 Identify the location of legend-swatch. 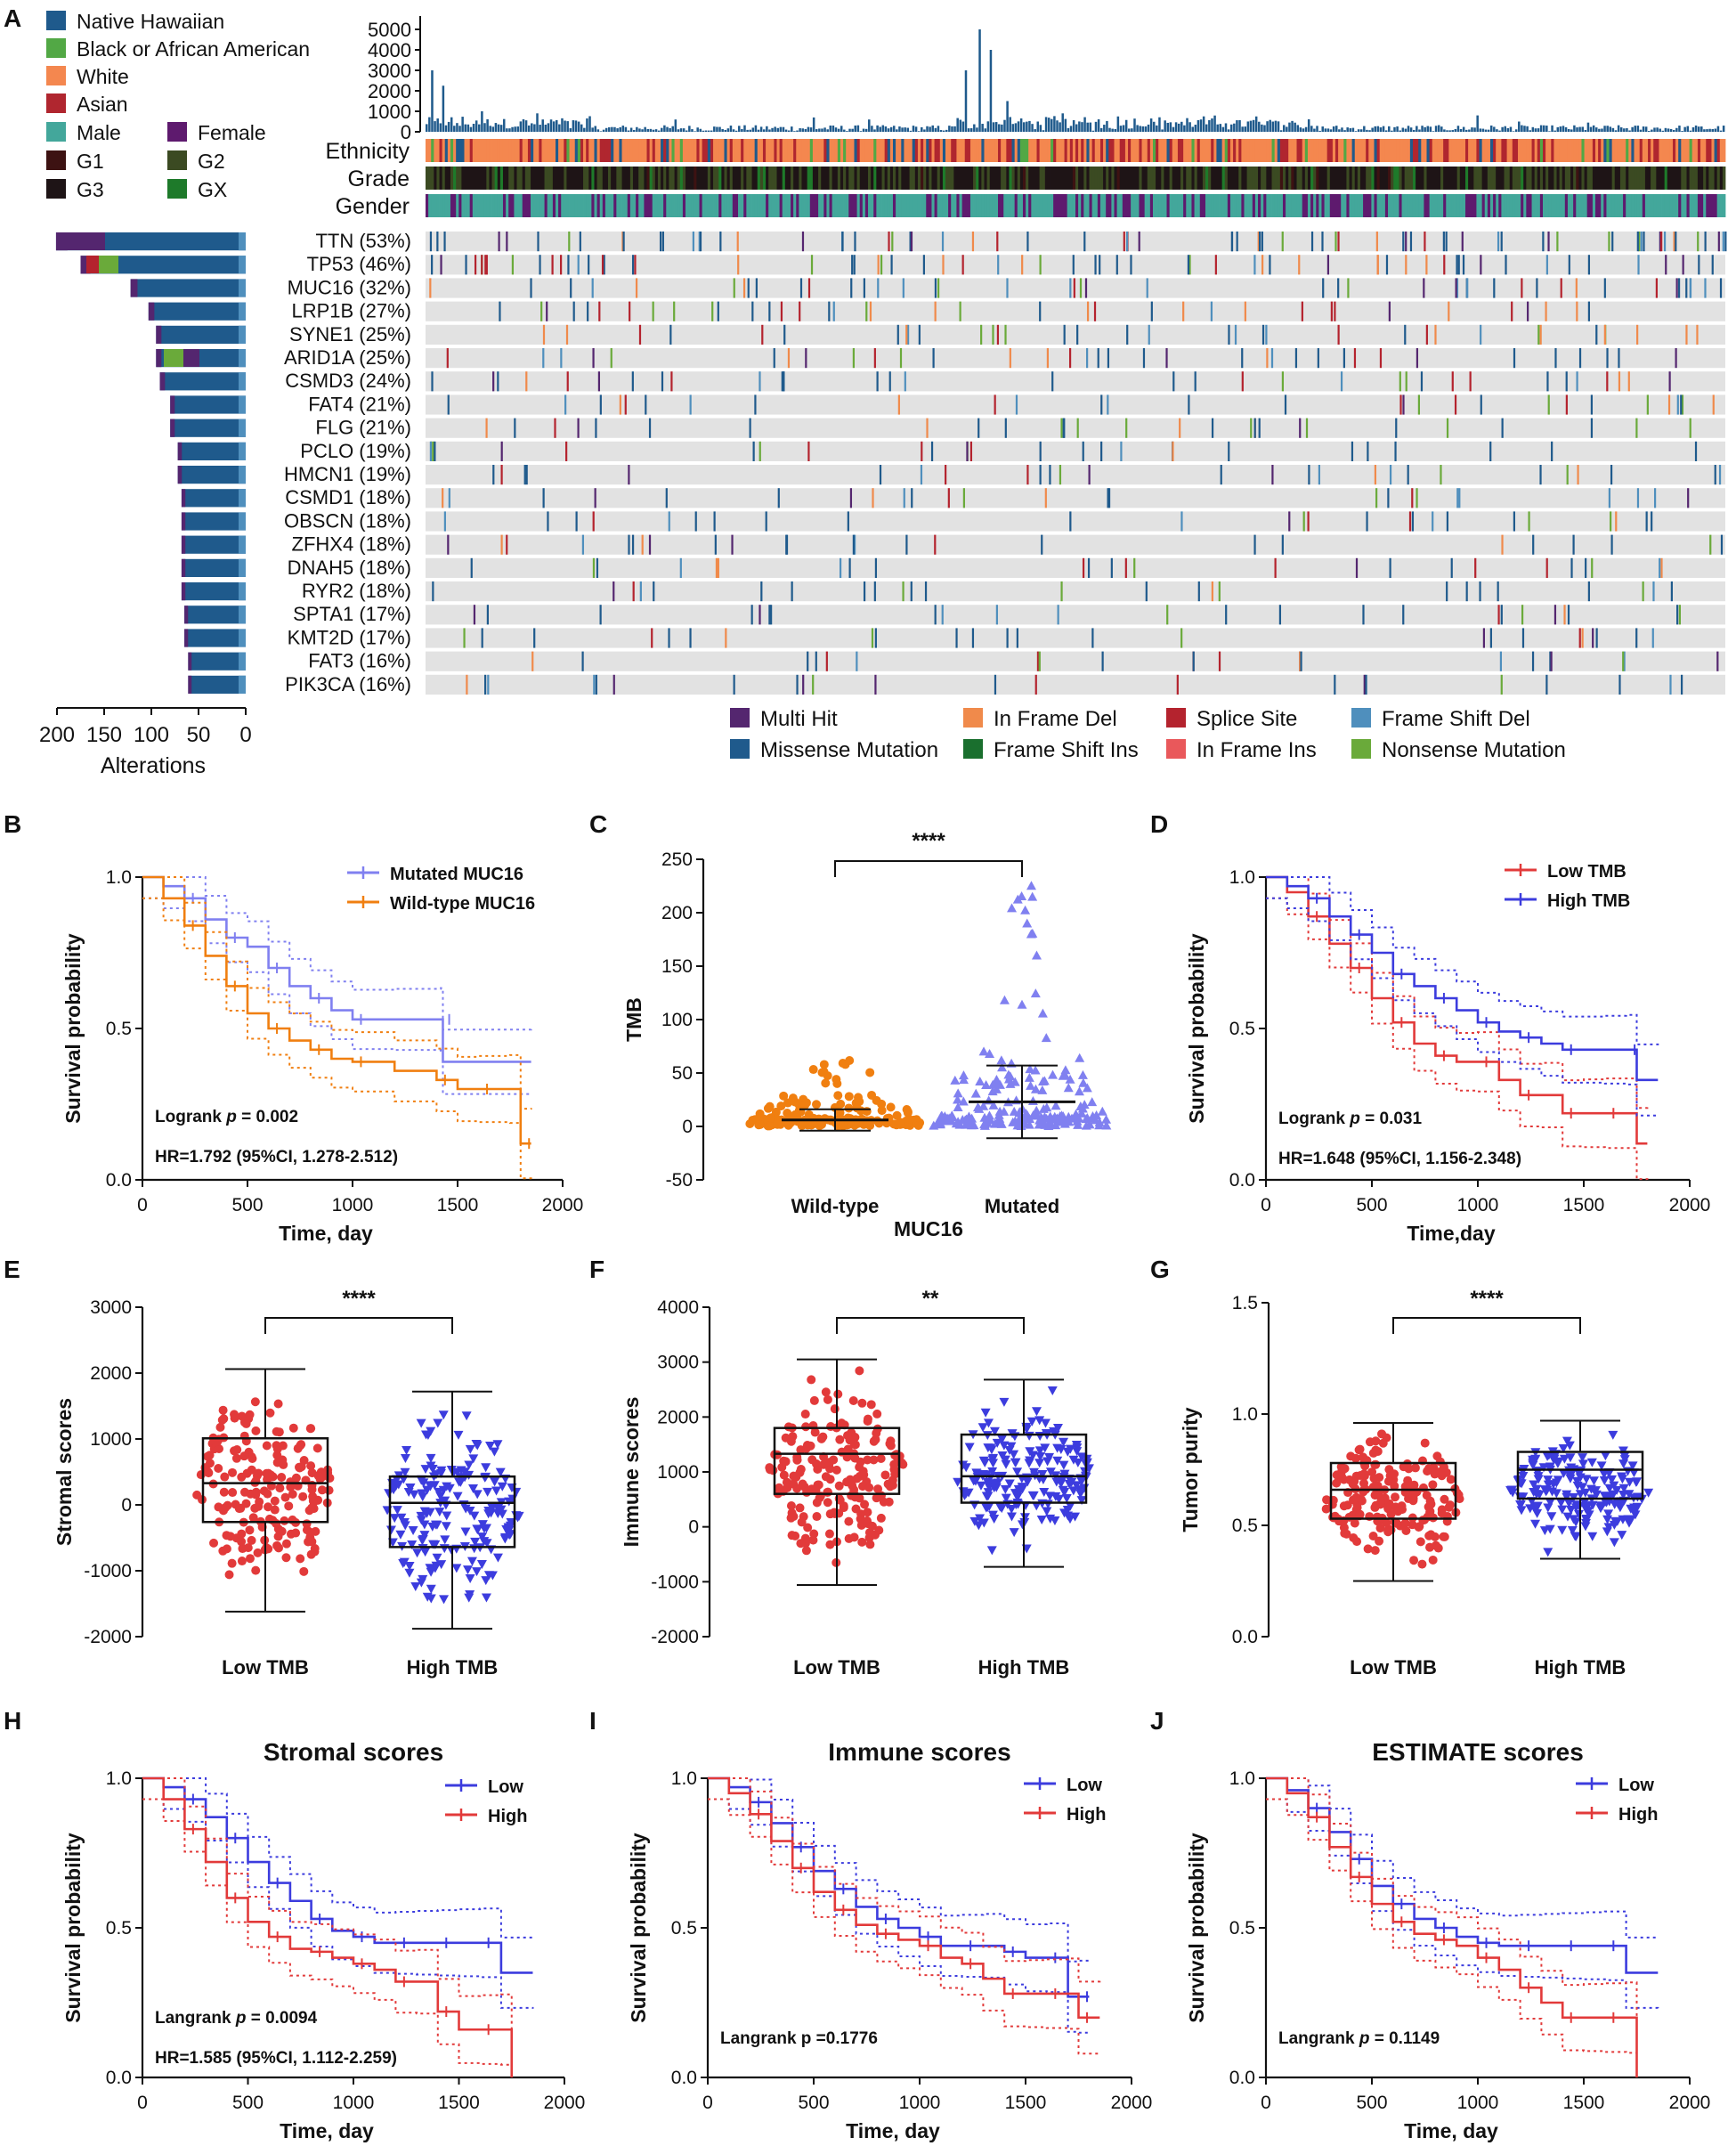
(56, 132).